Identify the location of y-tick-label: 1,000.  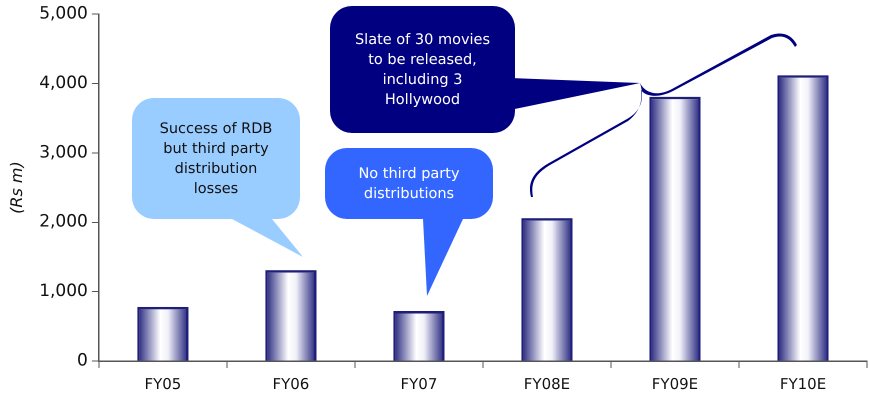
(63, 291).